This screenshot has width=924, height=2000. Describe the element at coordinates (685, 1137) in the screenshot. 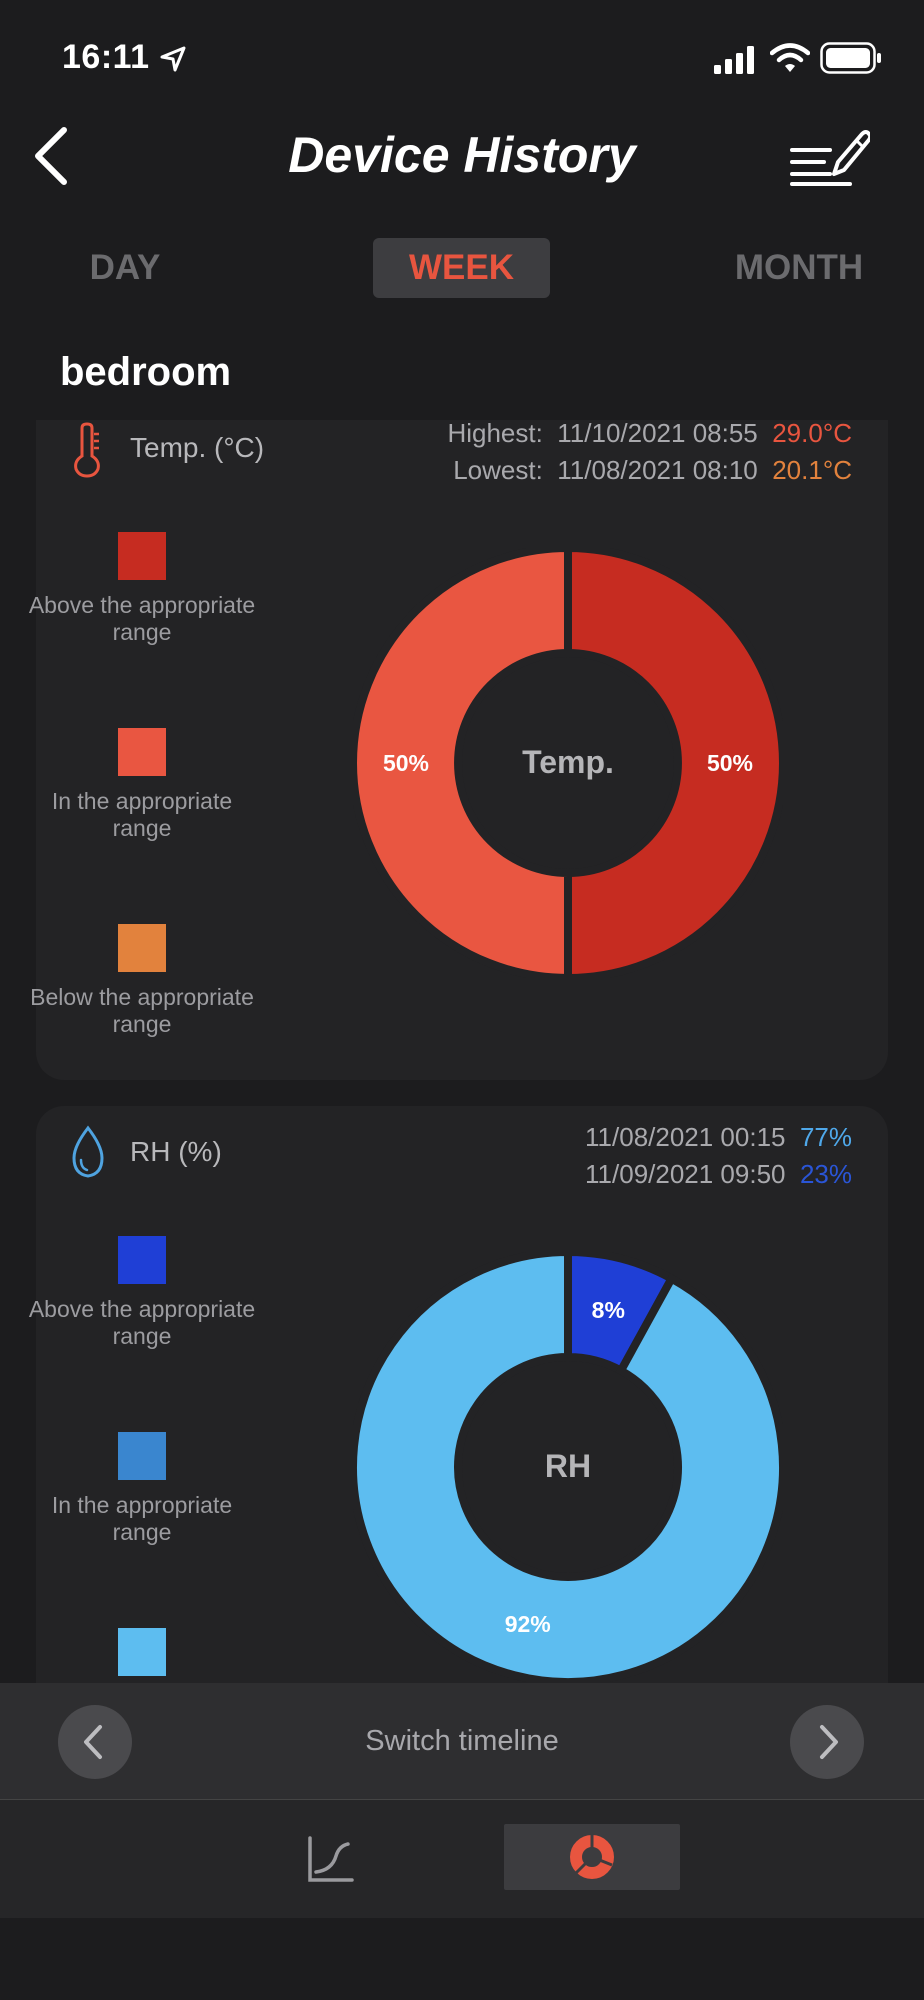

I see `rh-highest-time: 11/08/2021 00:15` at that location.